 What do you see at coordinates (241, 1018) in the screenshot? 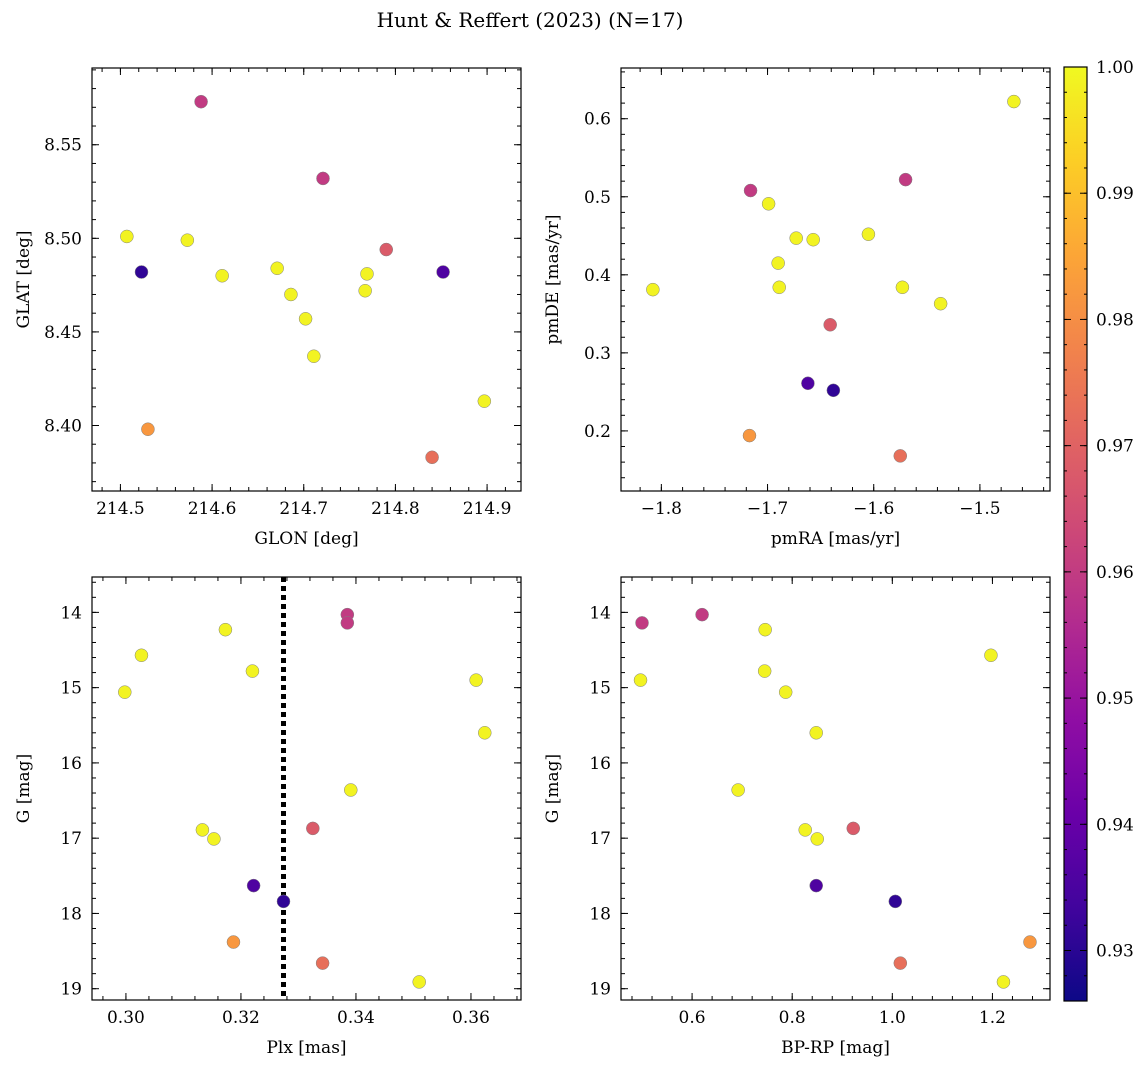
I see `x-tick-label: 0.32` at bounding box center [241, 1018].